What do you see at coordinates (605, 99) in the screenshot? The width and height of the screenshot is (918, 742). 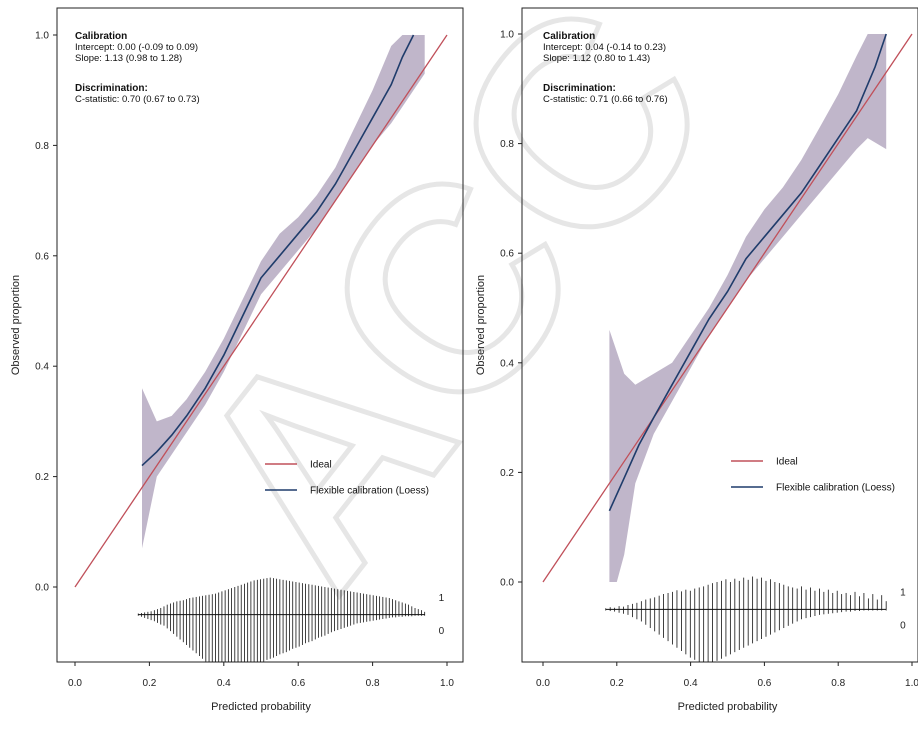 I see `c-statistic: C-statistic: 0.71 (0.66 to 0.76)` at bounding box center [605, 99].